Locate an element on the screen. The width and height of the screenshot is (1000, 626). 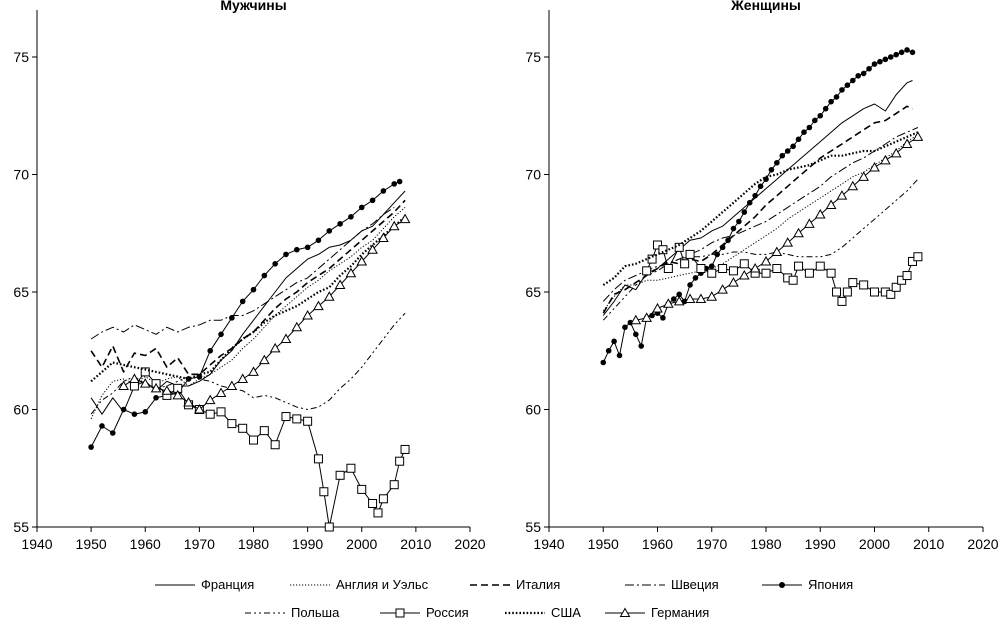
y-tick-label: 70 is located at coordinates (21, 175).